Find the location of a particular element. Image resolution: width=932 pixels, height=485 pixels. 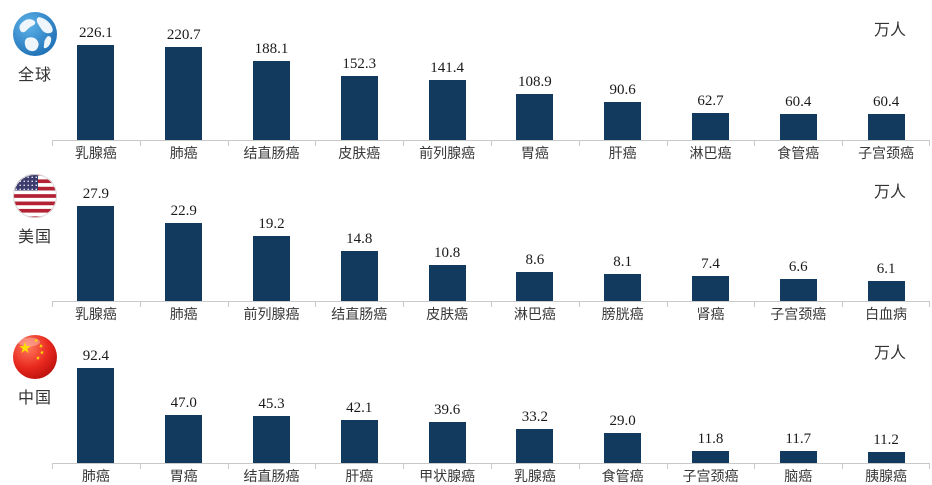

category-label: 白血病 is located at coordinates (886, 314).